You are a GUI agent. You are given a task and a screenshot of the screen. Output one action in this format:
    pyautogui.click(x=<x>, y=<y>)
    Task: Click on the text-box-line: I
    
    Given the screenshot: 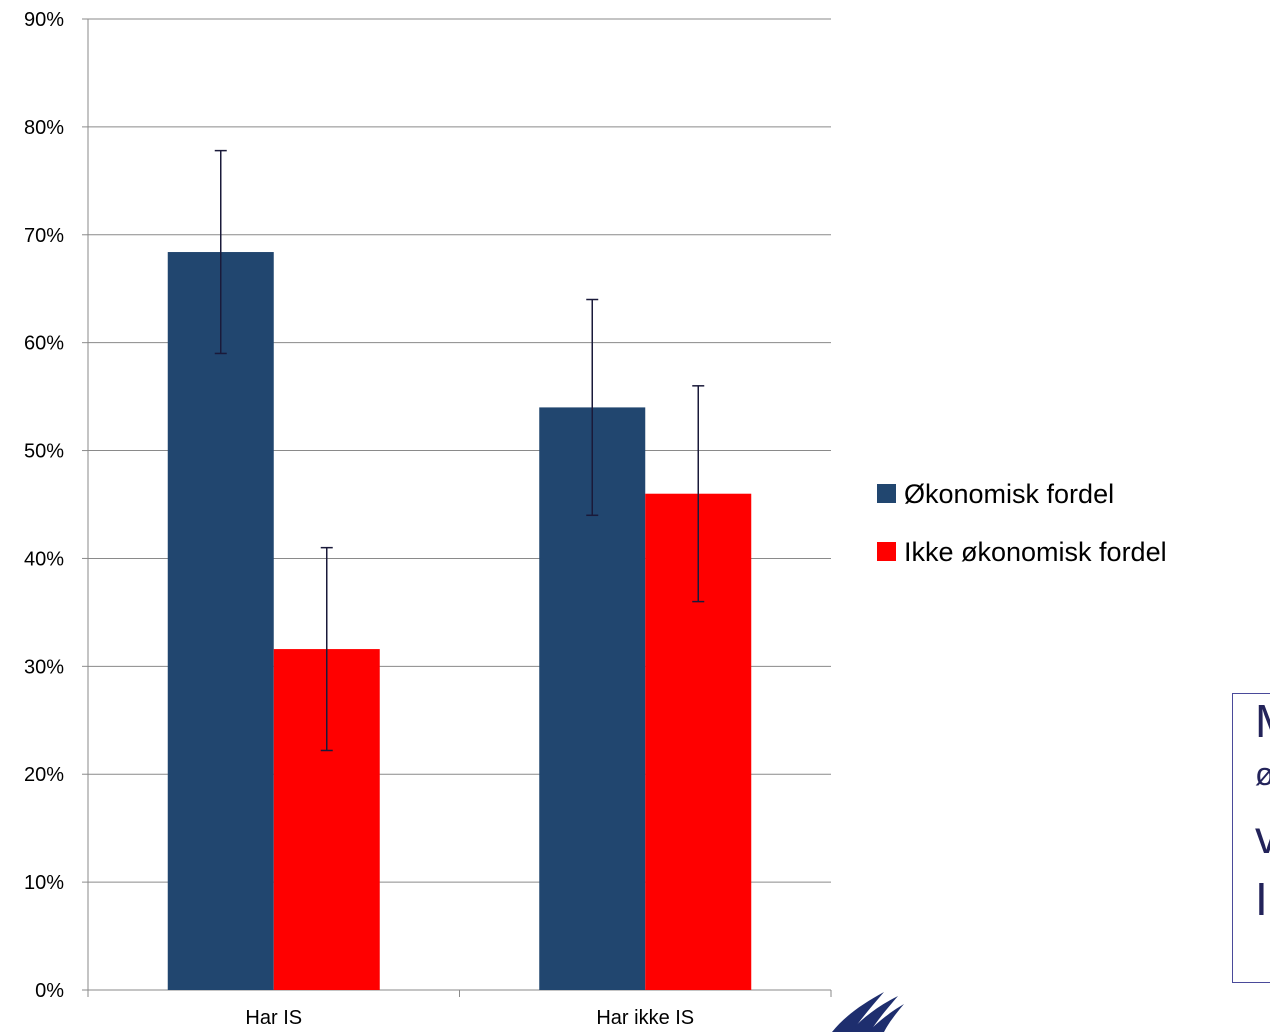 What is the action you would take?
    pyautogui.click(x=1261, y=899)
    